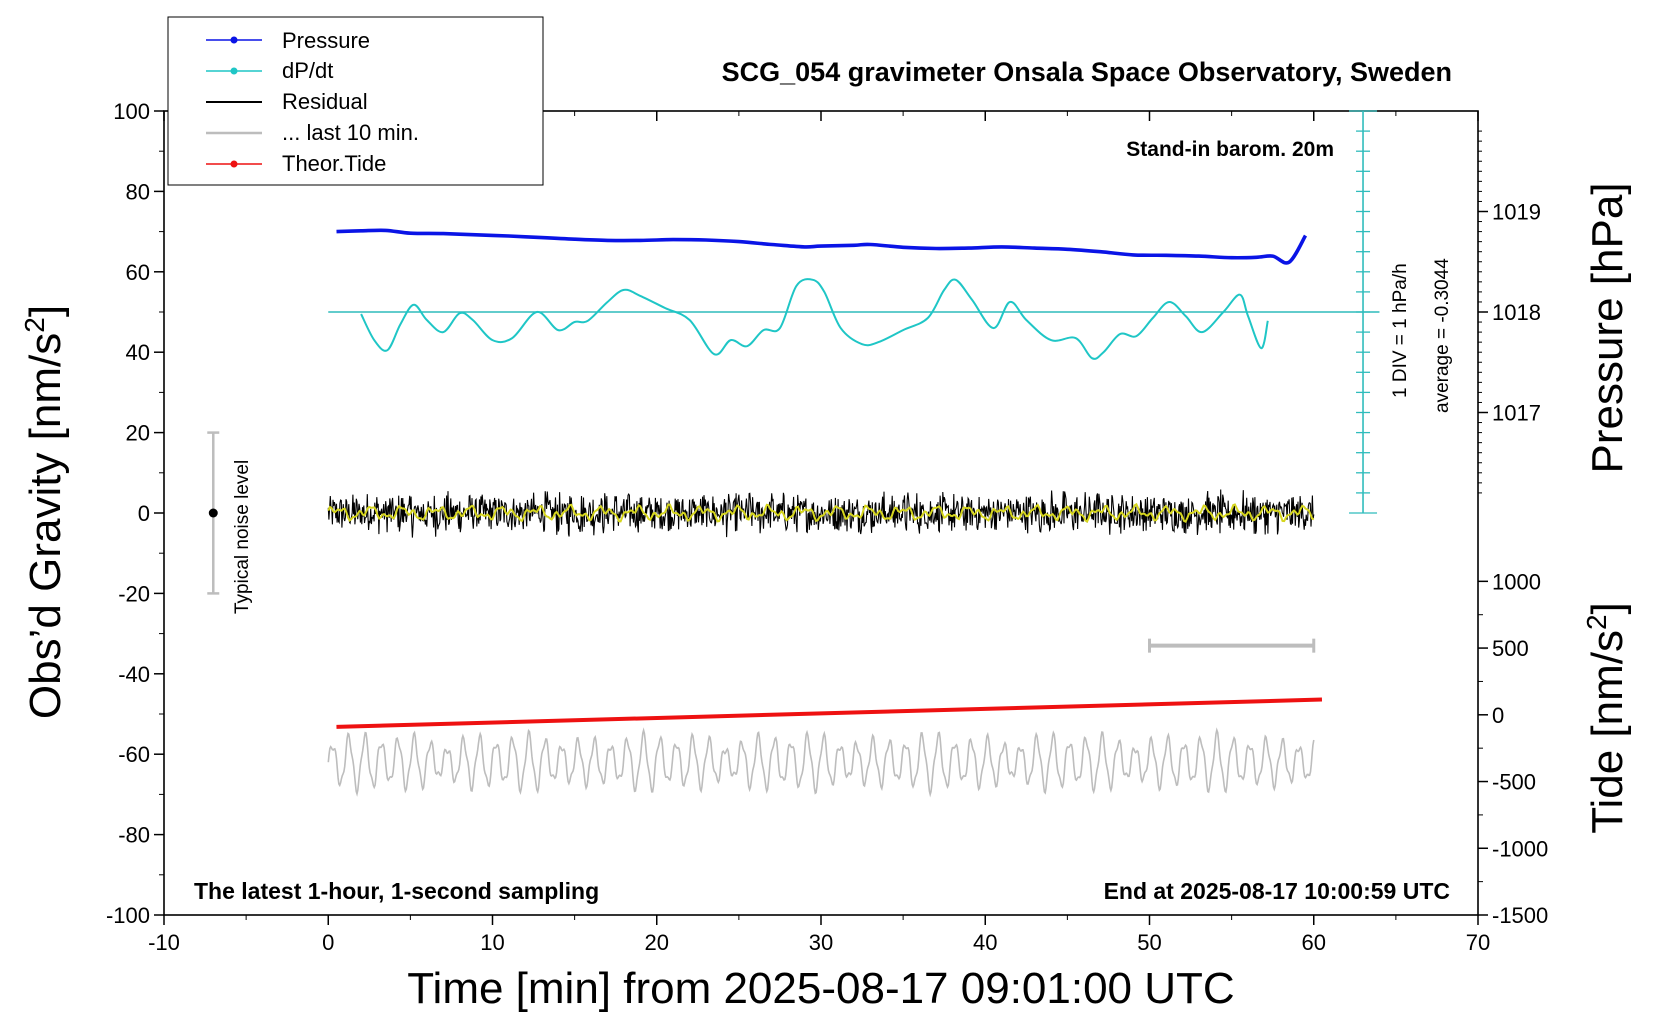 This screenshot has width=1660, height=1020. I want to click on end-note: End at 2025-08-17 10:00:59 UTC, so click(1277, 891).